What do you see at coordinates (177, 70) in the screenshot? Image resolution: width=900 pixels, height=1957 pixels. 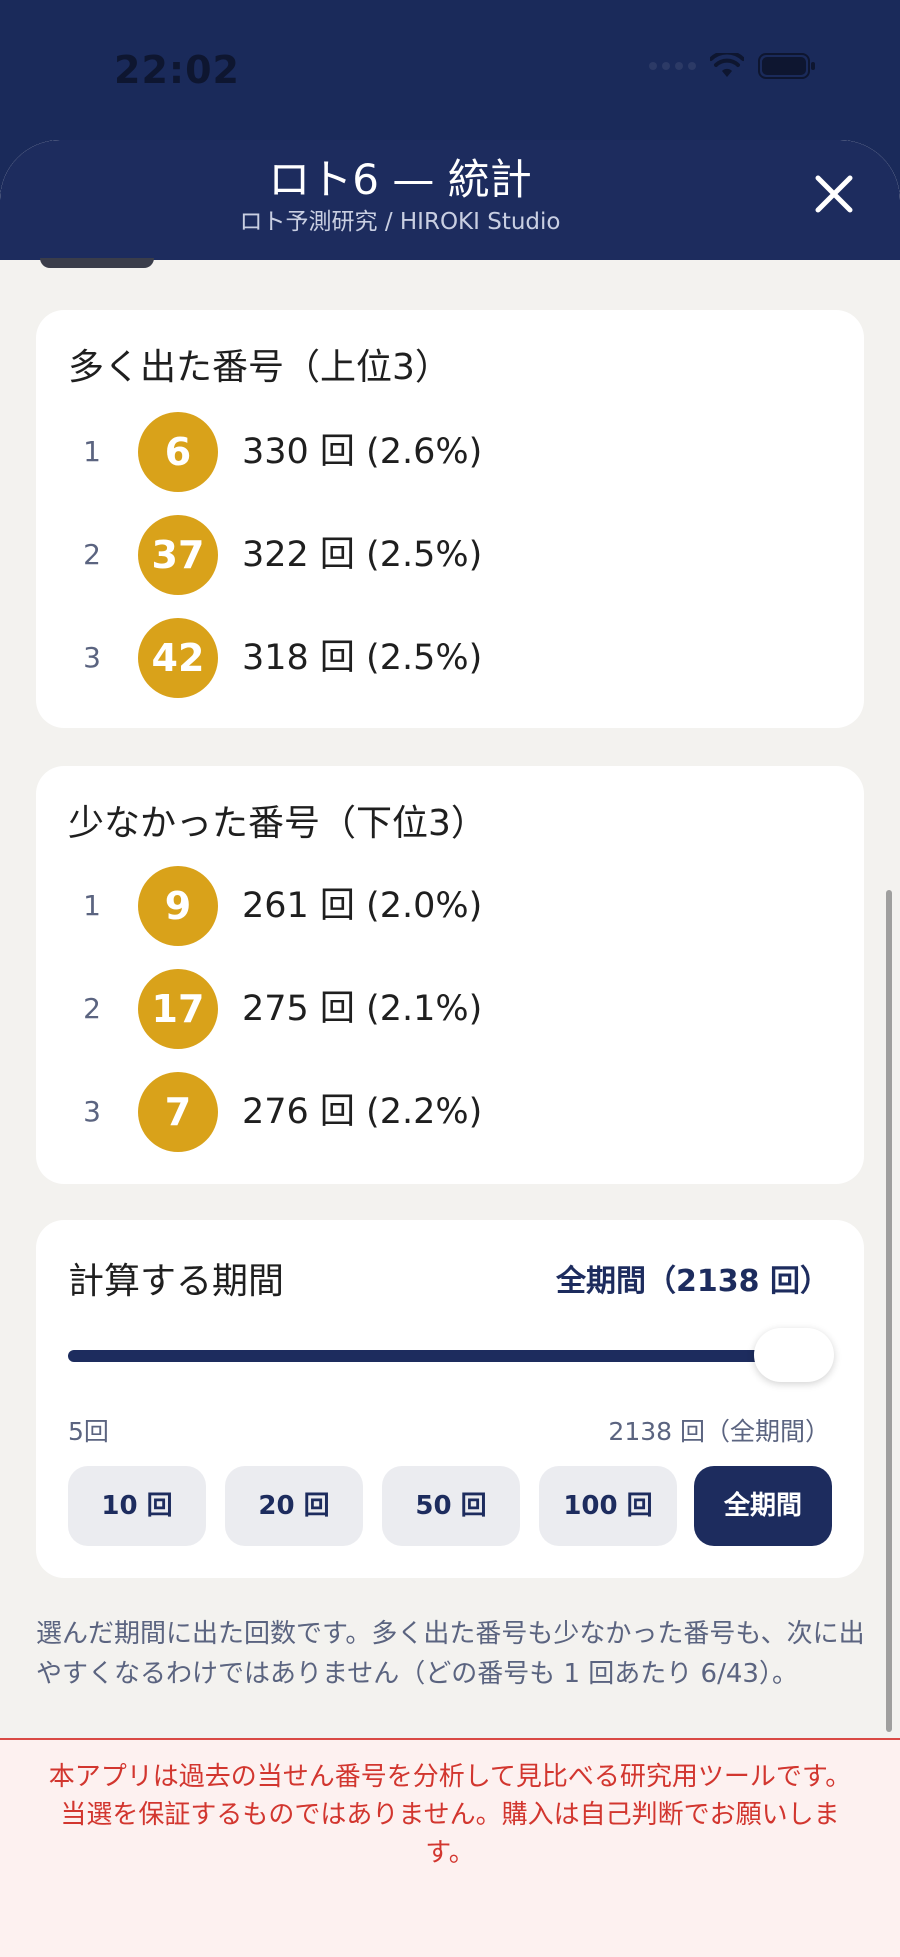 I see `status-time: 22:02` at bounding box center [177, 70].